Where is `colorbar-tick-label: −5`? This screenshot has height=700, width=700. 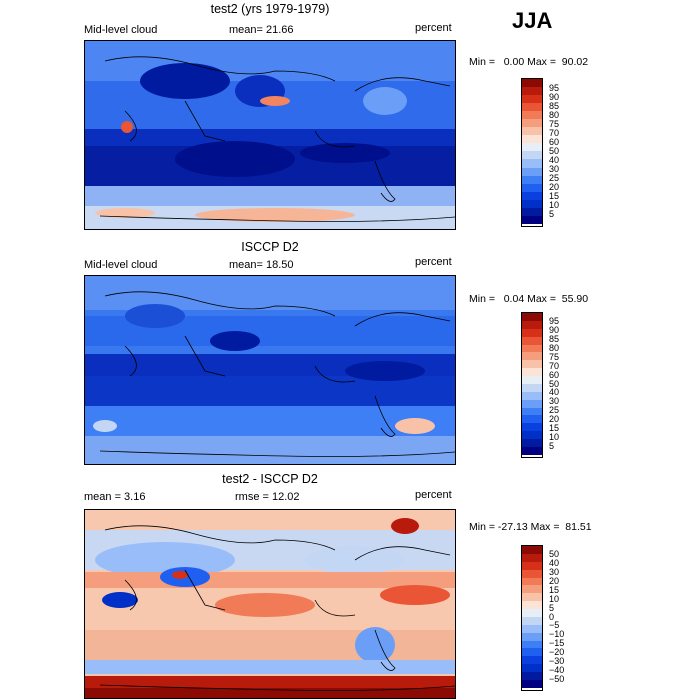 colorbar-tick-label: −5 is located at coordinates (554, 625).